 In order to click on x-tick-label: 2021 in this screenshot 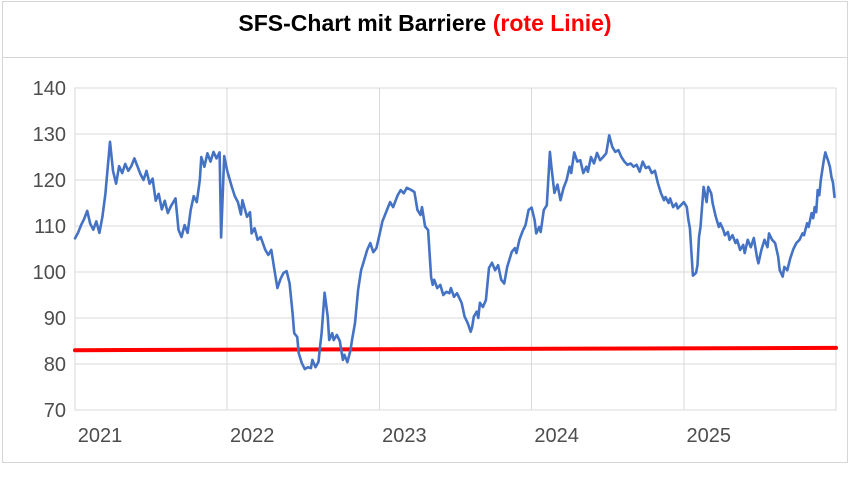, I will do `click(100, 436)`.